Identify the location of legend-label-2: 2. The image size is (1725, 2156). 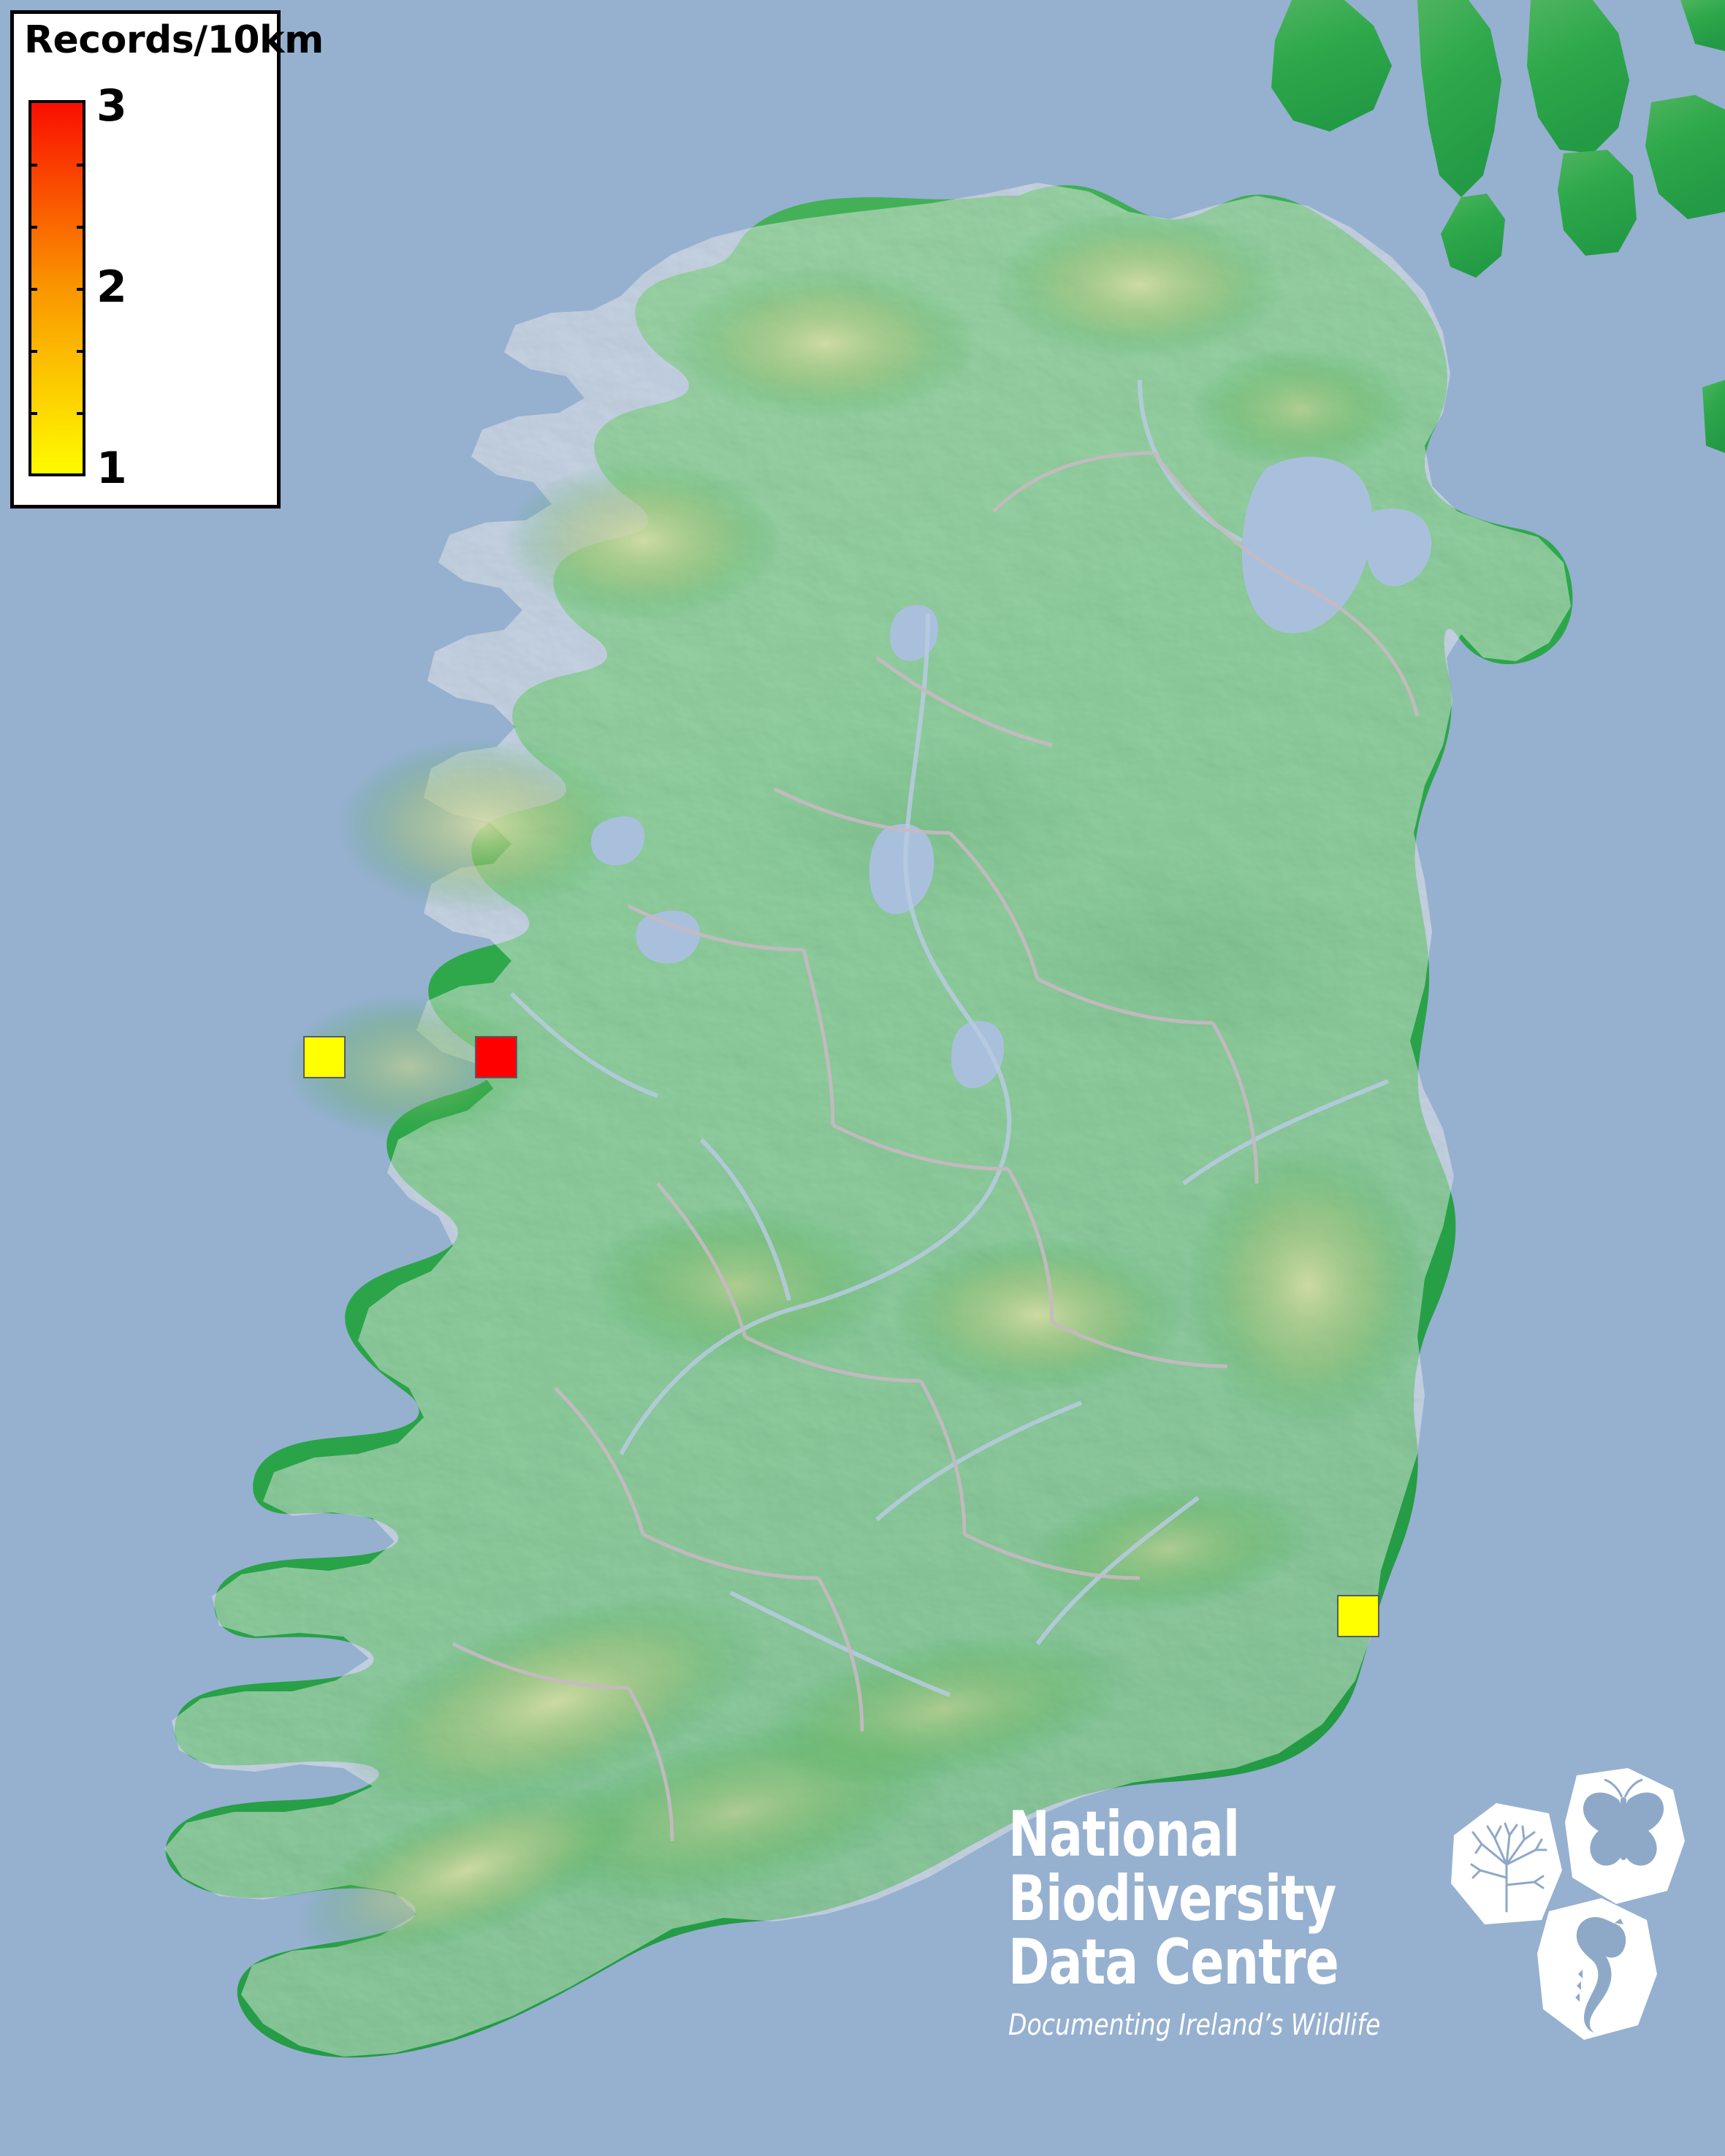
(112, 287).